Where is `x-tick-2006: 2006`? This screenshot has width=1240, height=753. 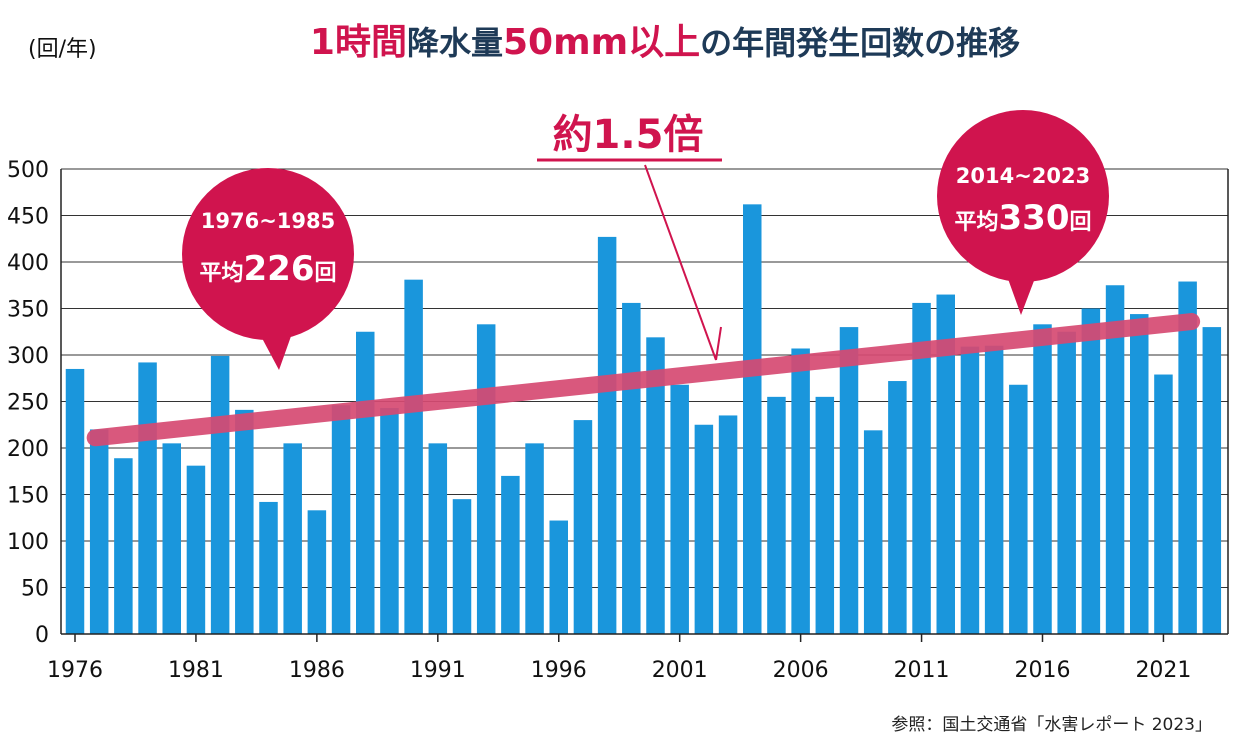 x-tick-2006: 2006 is located at coordinates (801, 670).